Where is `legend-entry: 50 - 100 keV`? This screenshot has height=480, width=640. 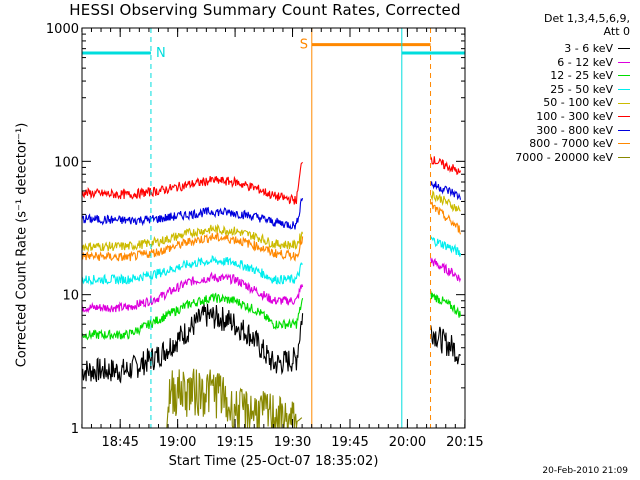 legend-entry: 50 - 100 keV is located at coordinates (550, 103).